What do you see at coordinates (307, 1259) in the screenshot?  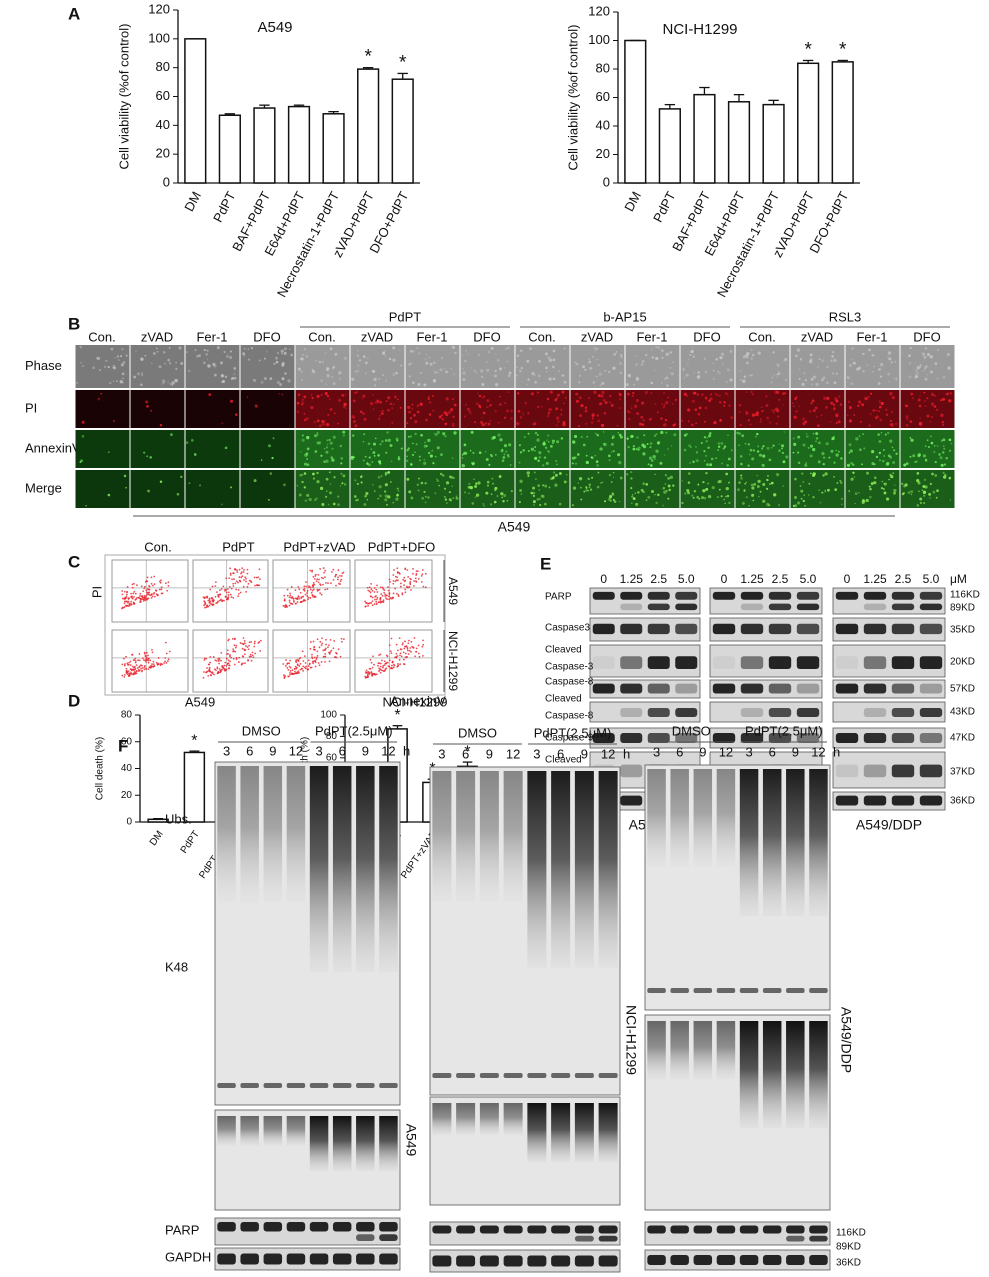 I see `blot` at bounding box center [307, 1259].